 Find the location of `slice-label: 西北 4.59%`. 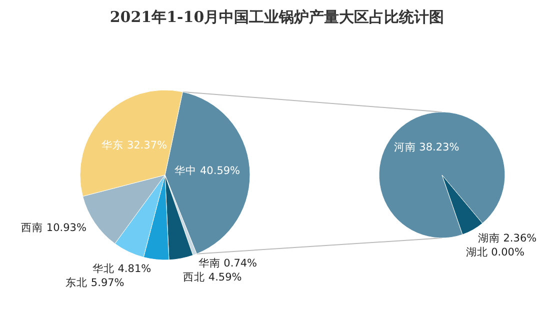

slice-label: 西北 4.59% is located at coordinates (212, 277).